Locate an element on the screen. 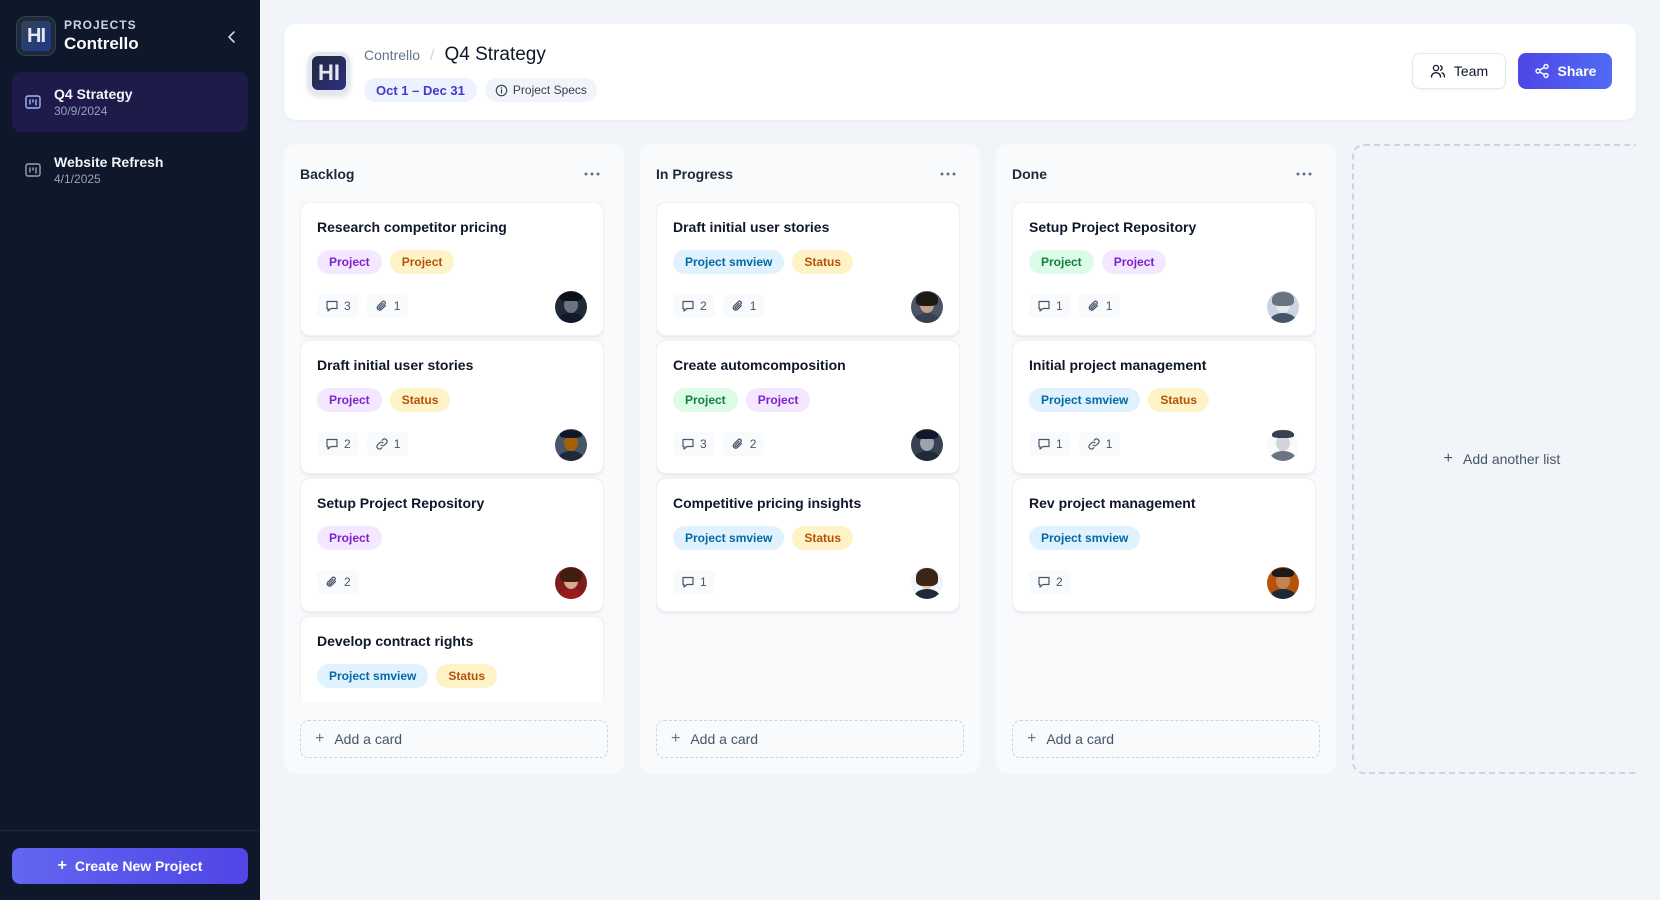 This screenshot has width=1660, height=900. date-range-badge: Oct 1 – Dec 31 is located at coordinates (420, 90).